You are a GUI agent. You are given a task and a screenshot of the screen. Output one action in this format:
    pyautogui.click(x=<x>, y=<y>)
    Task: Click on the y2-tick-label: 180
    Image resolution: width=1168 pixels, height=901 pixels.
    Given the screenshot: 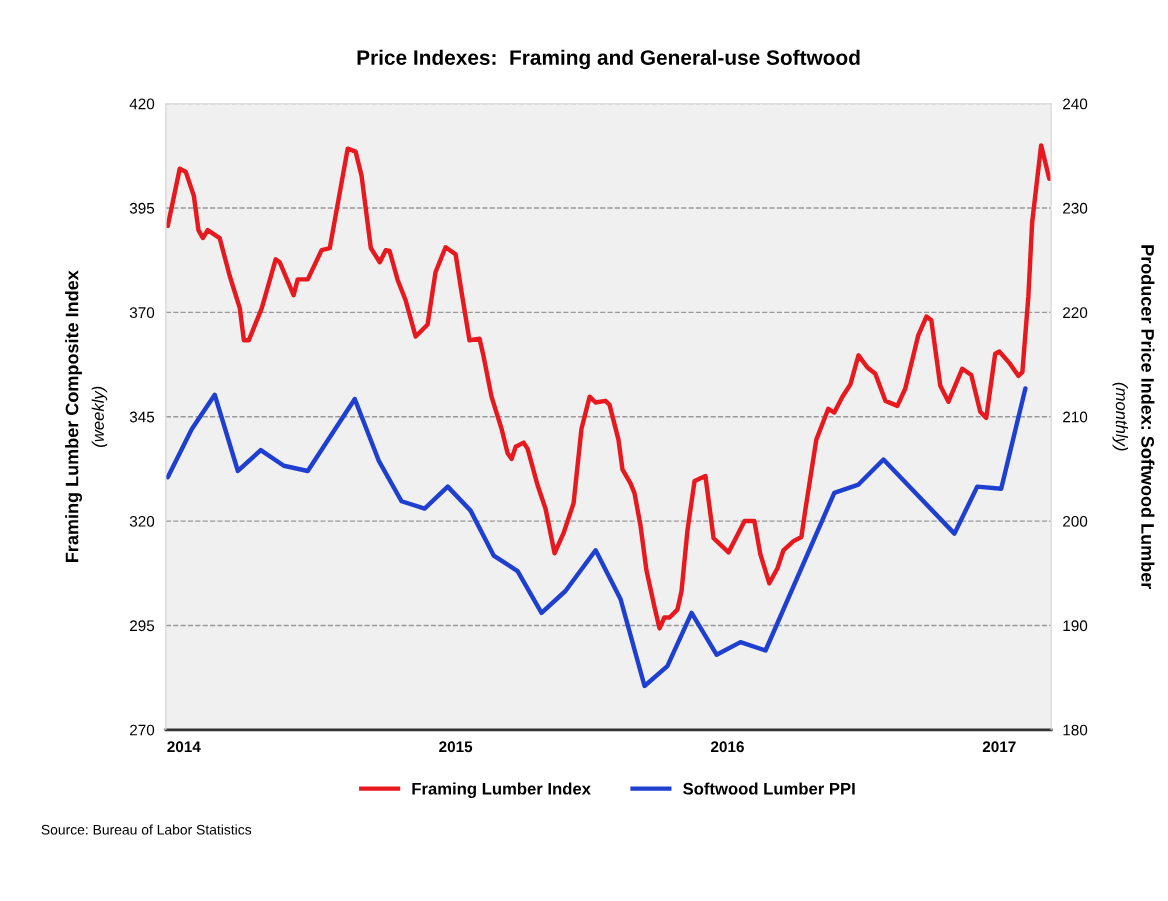 What is the action you would take?
    pyautogui.click(x=1075, y=730)
    